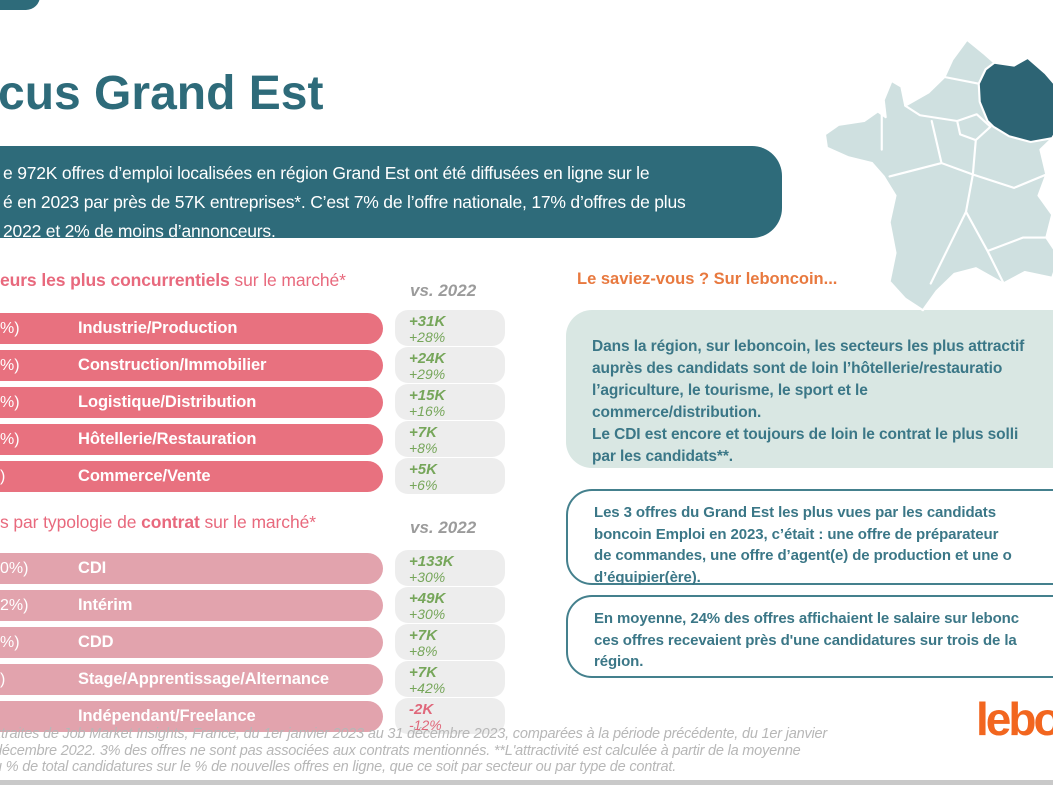  I want to click on chart-row: %) Hôtellerie/Restauration +7K +8%, so click(260, 439).